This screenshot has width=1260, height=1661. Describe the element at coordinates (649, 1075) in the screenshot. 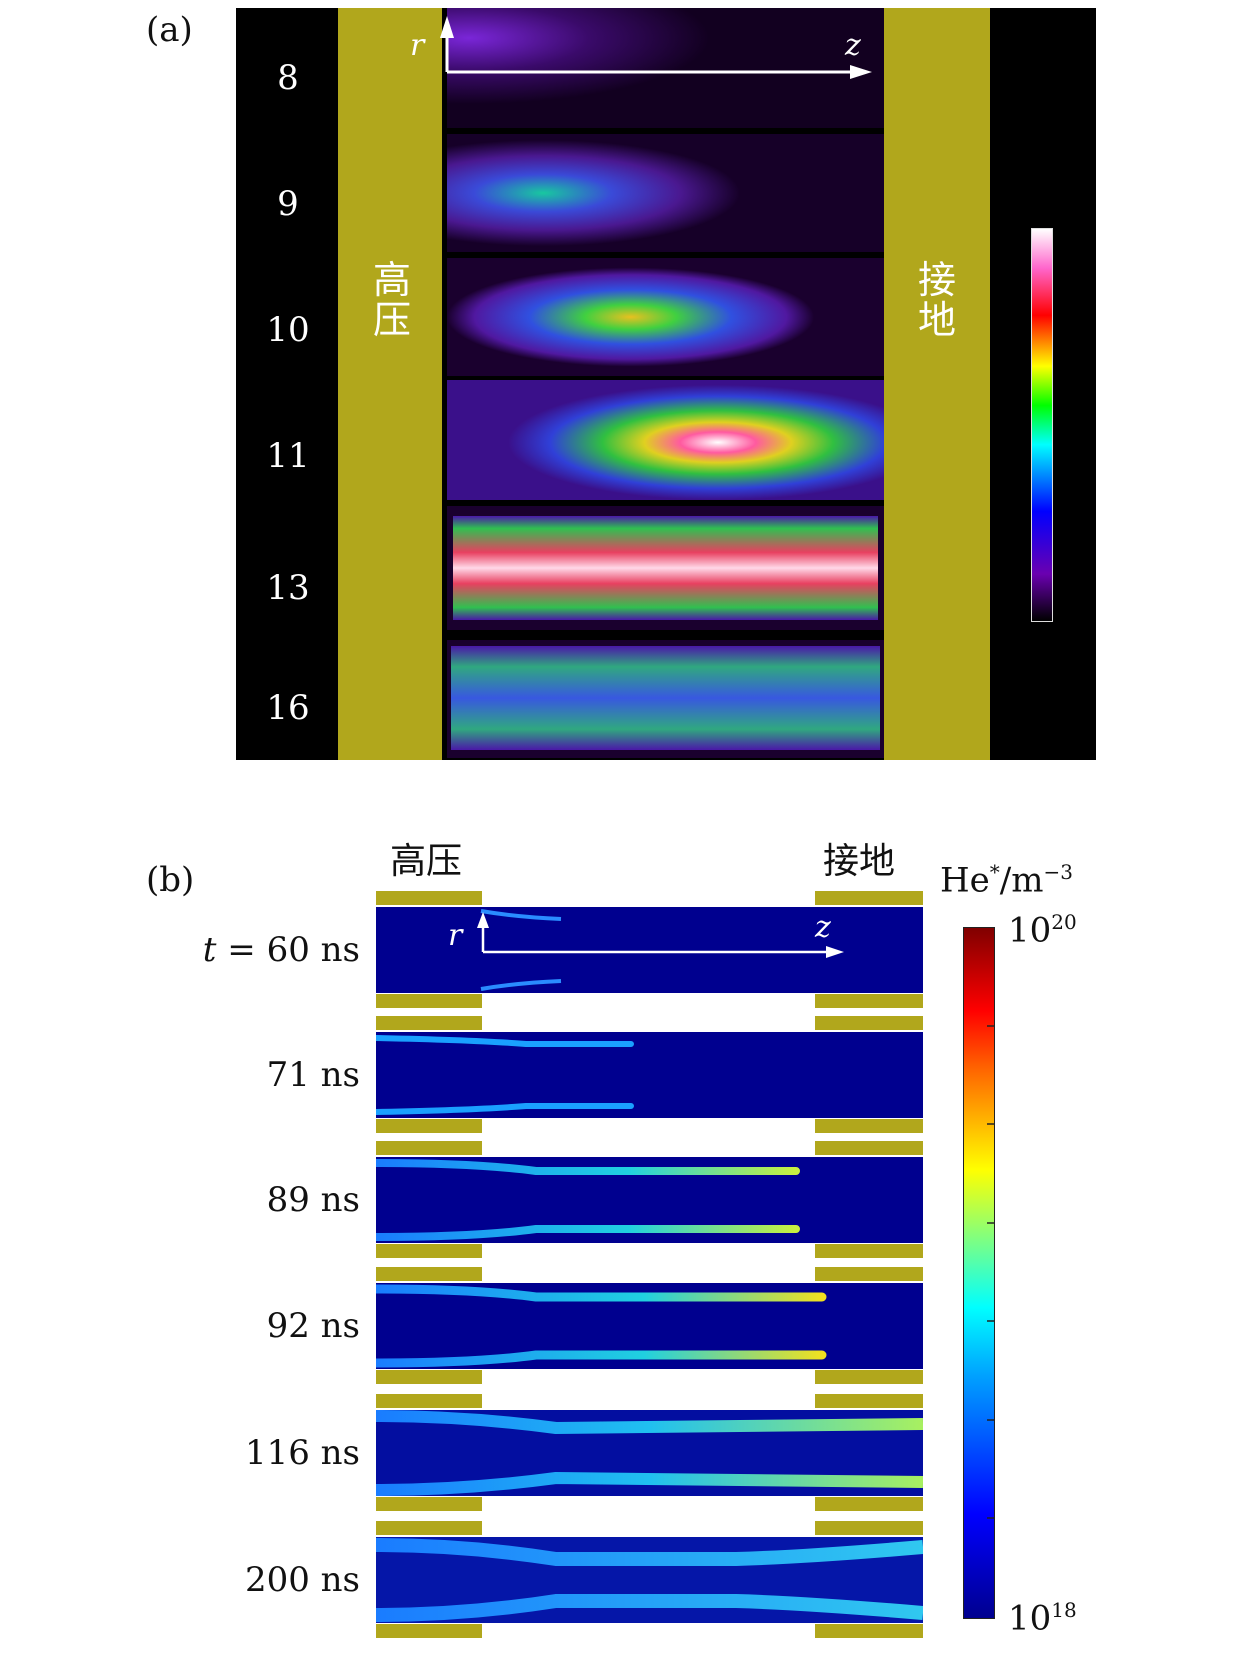

I see `panel-b-frame-71ns` at that location.